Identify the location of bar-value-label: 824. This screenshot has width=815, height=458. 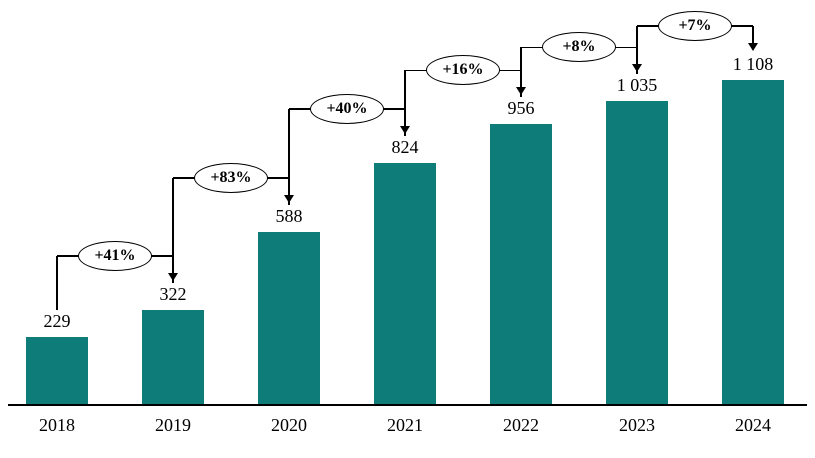
(405, 147).